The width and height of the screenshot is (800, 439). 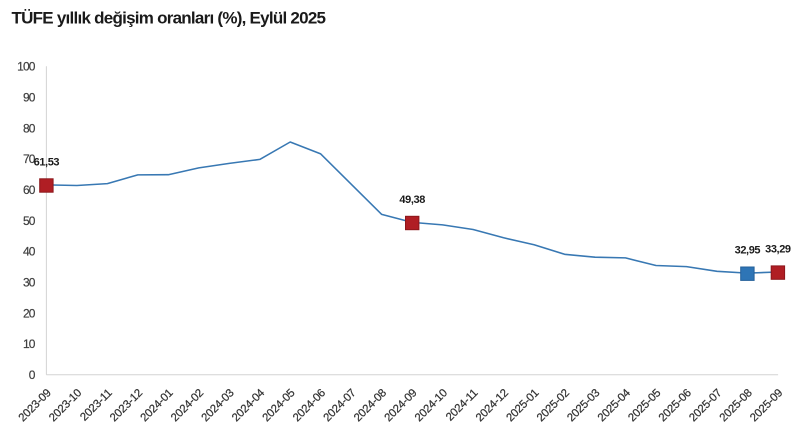 I want to click on svg-text: 0, so click(x=32, y=375).